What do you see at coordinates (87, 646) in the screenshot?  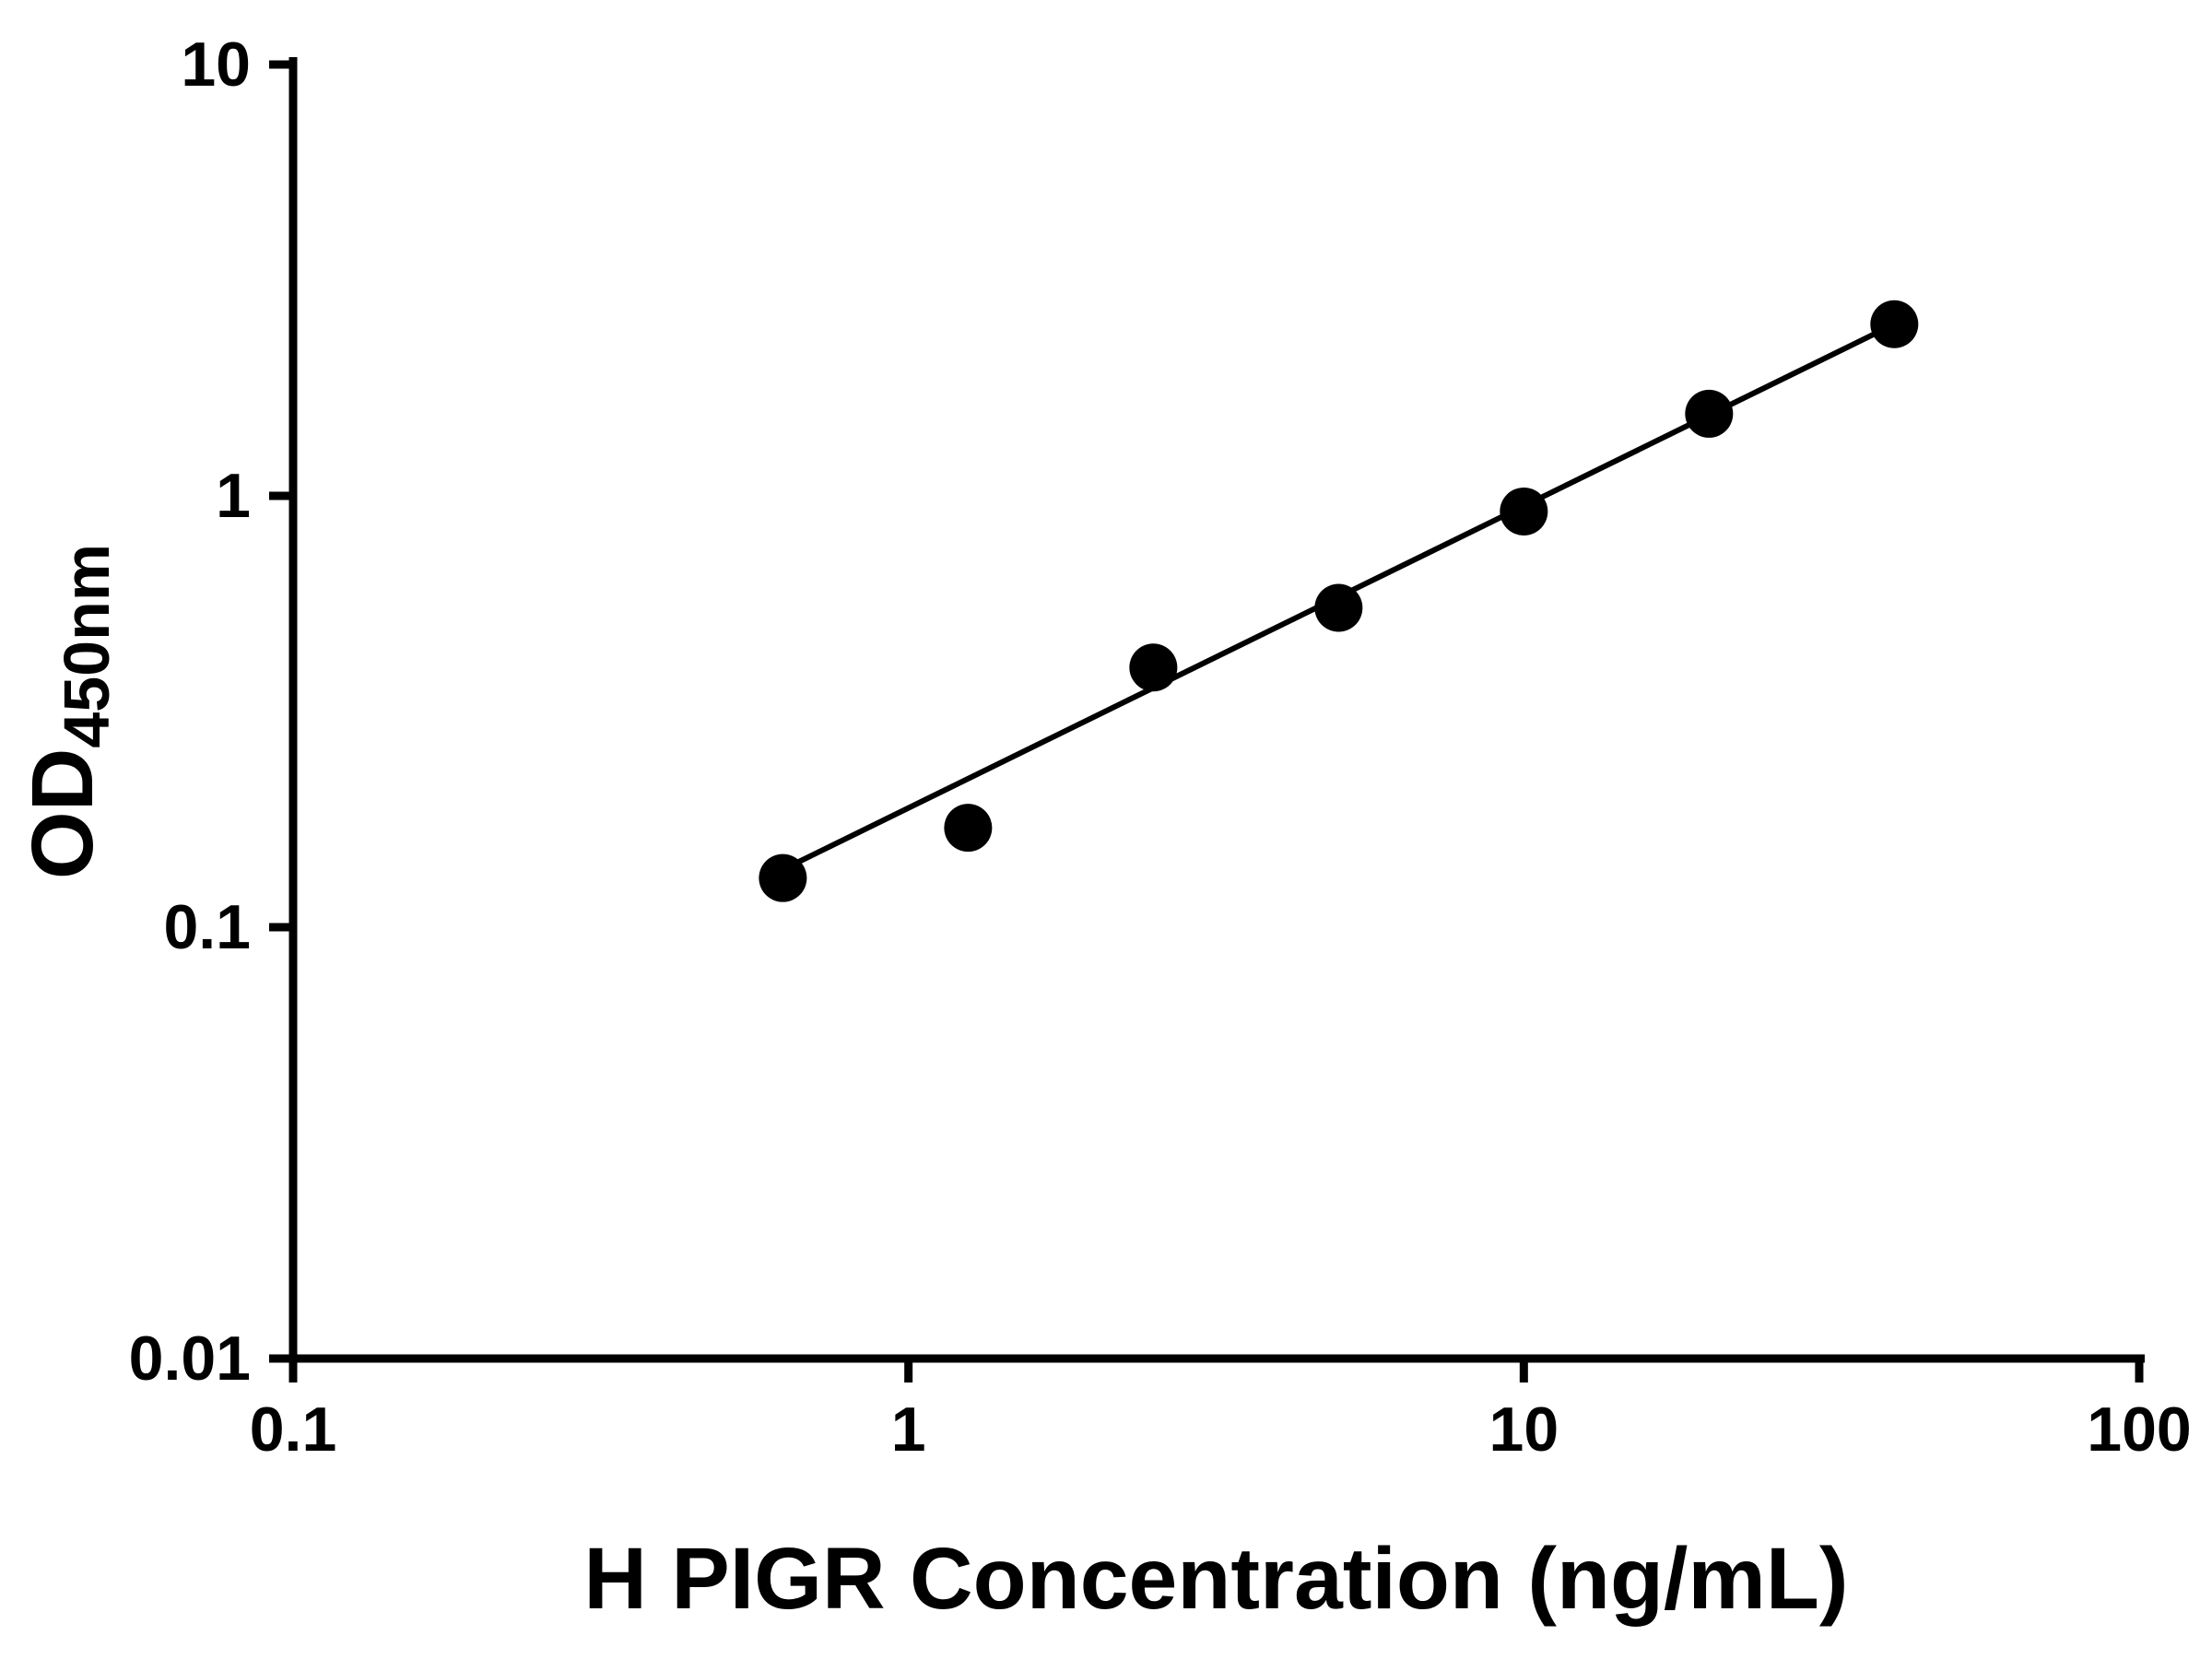 I see `y-axis-title-subscript: 450nm` at bounding box center [87, 646].